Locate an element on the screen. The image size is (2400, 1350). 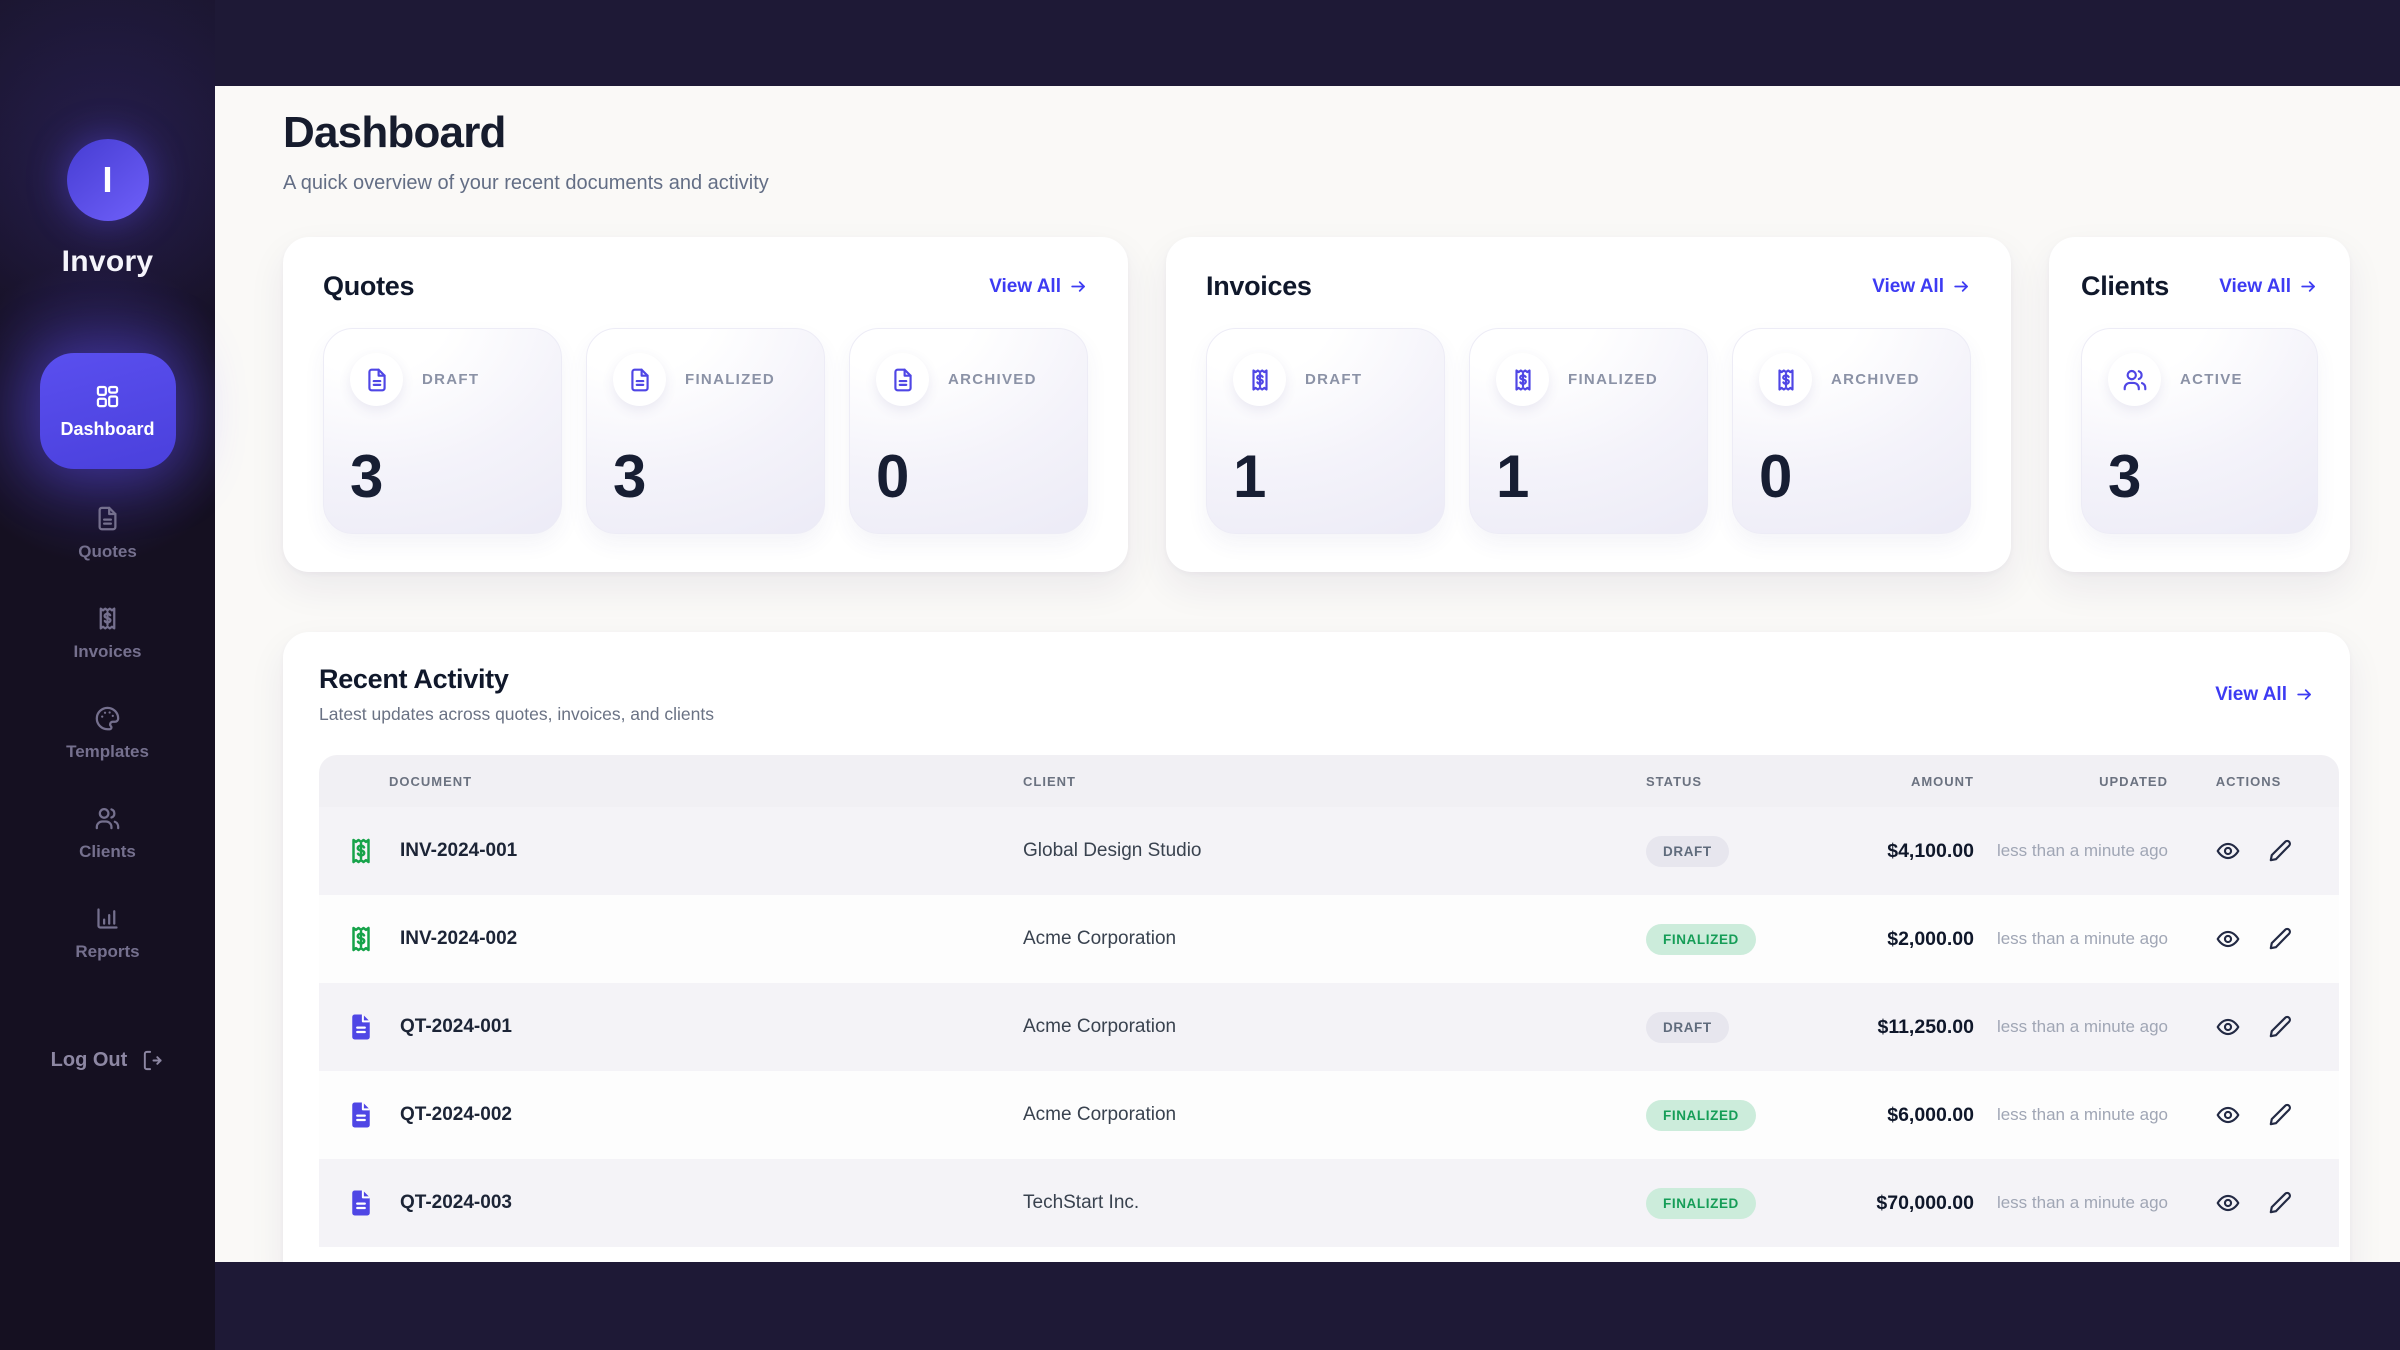
column-header-client: CLIENT is located at coordinates (1049, 781).